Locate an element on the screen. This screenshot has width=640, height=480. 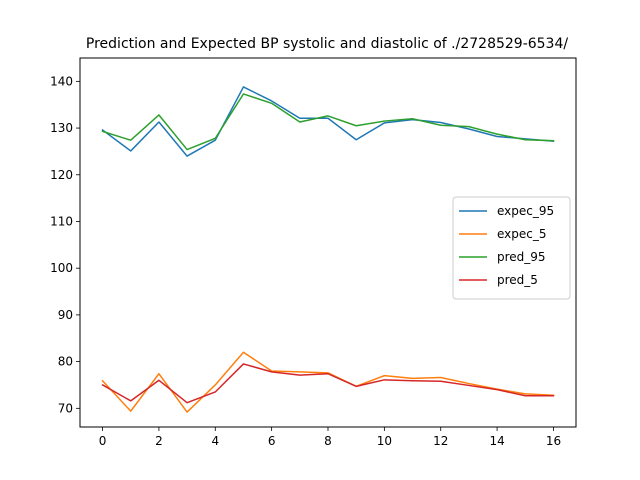
y-tick-label: 90 is located at coordinates (65, 315).